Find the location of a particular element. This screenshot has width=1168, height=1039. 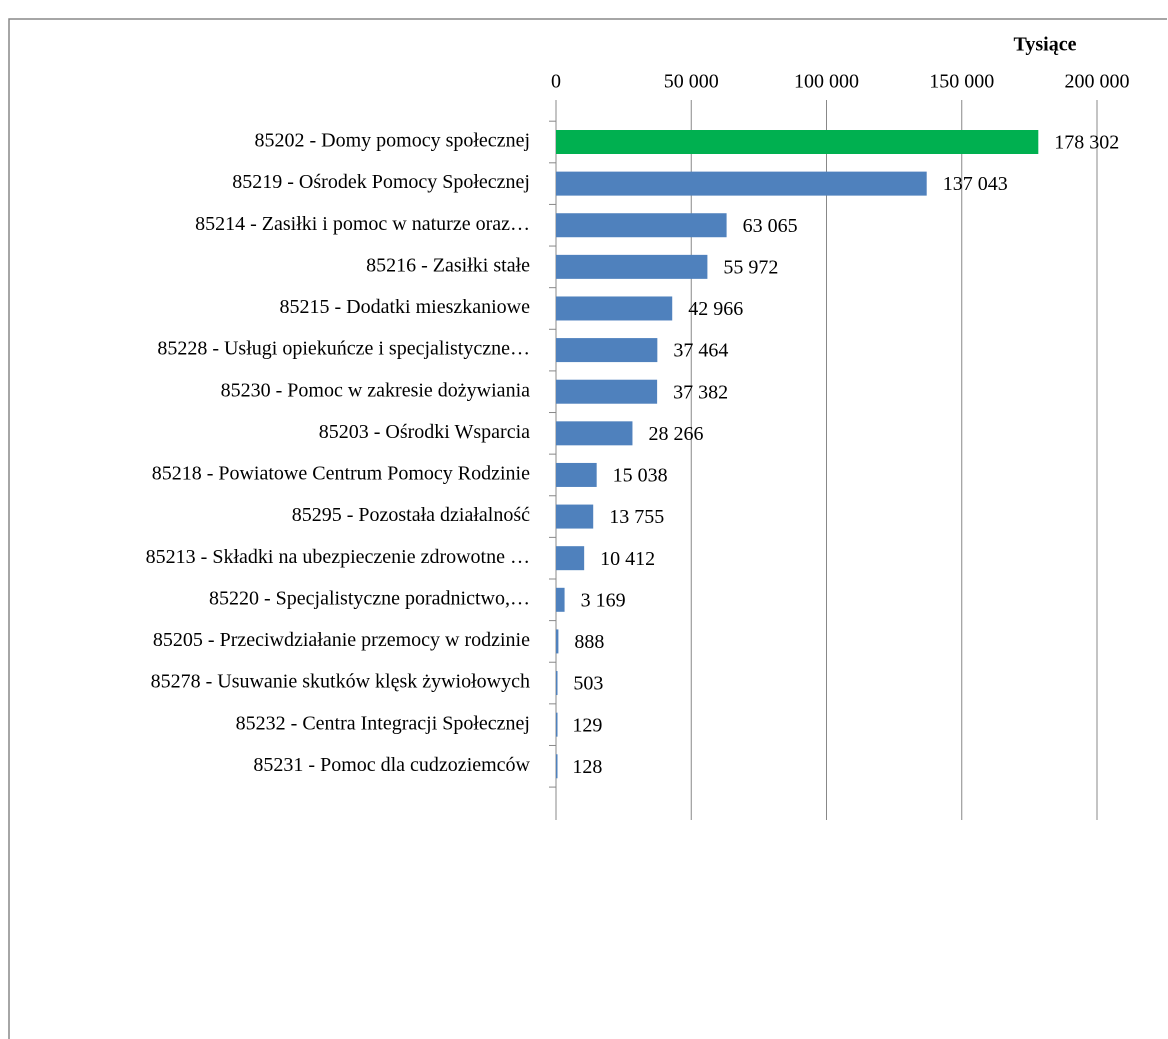

value-label: 10 412 is located at coordinates (627, 559).